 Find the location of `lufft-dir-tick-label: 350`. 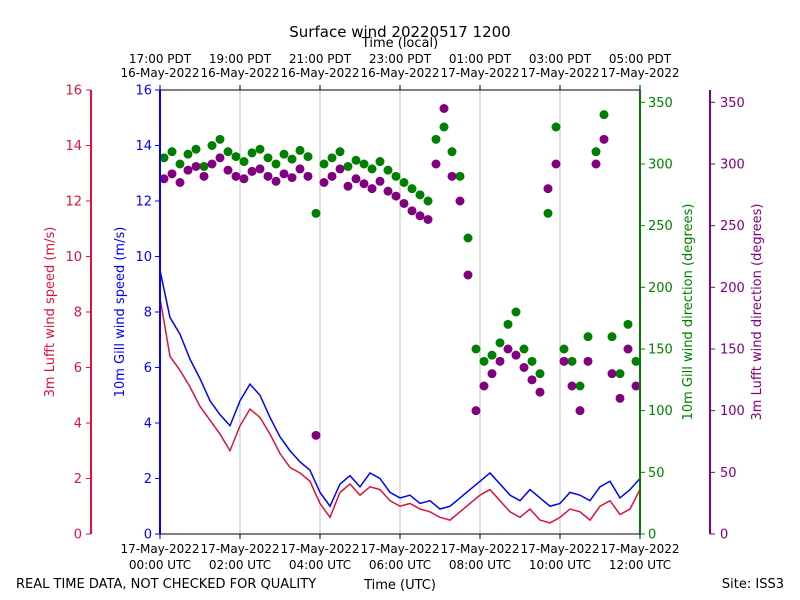

lufft-dir-tick-label: 350 is located at coordinates (732, 103).